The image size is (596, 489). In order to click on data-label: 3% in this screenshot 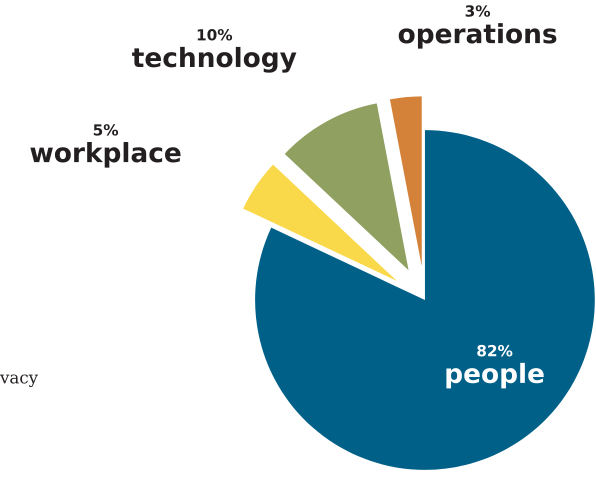, I will do `click(478, 11)`.